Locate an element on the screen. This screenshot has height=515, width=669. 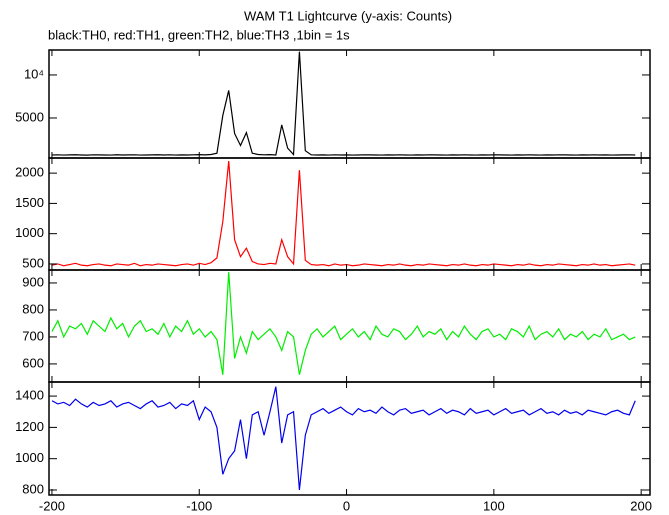
y-tick-label: 2000 is located at coordinates (29, 172).